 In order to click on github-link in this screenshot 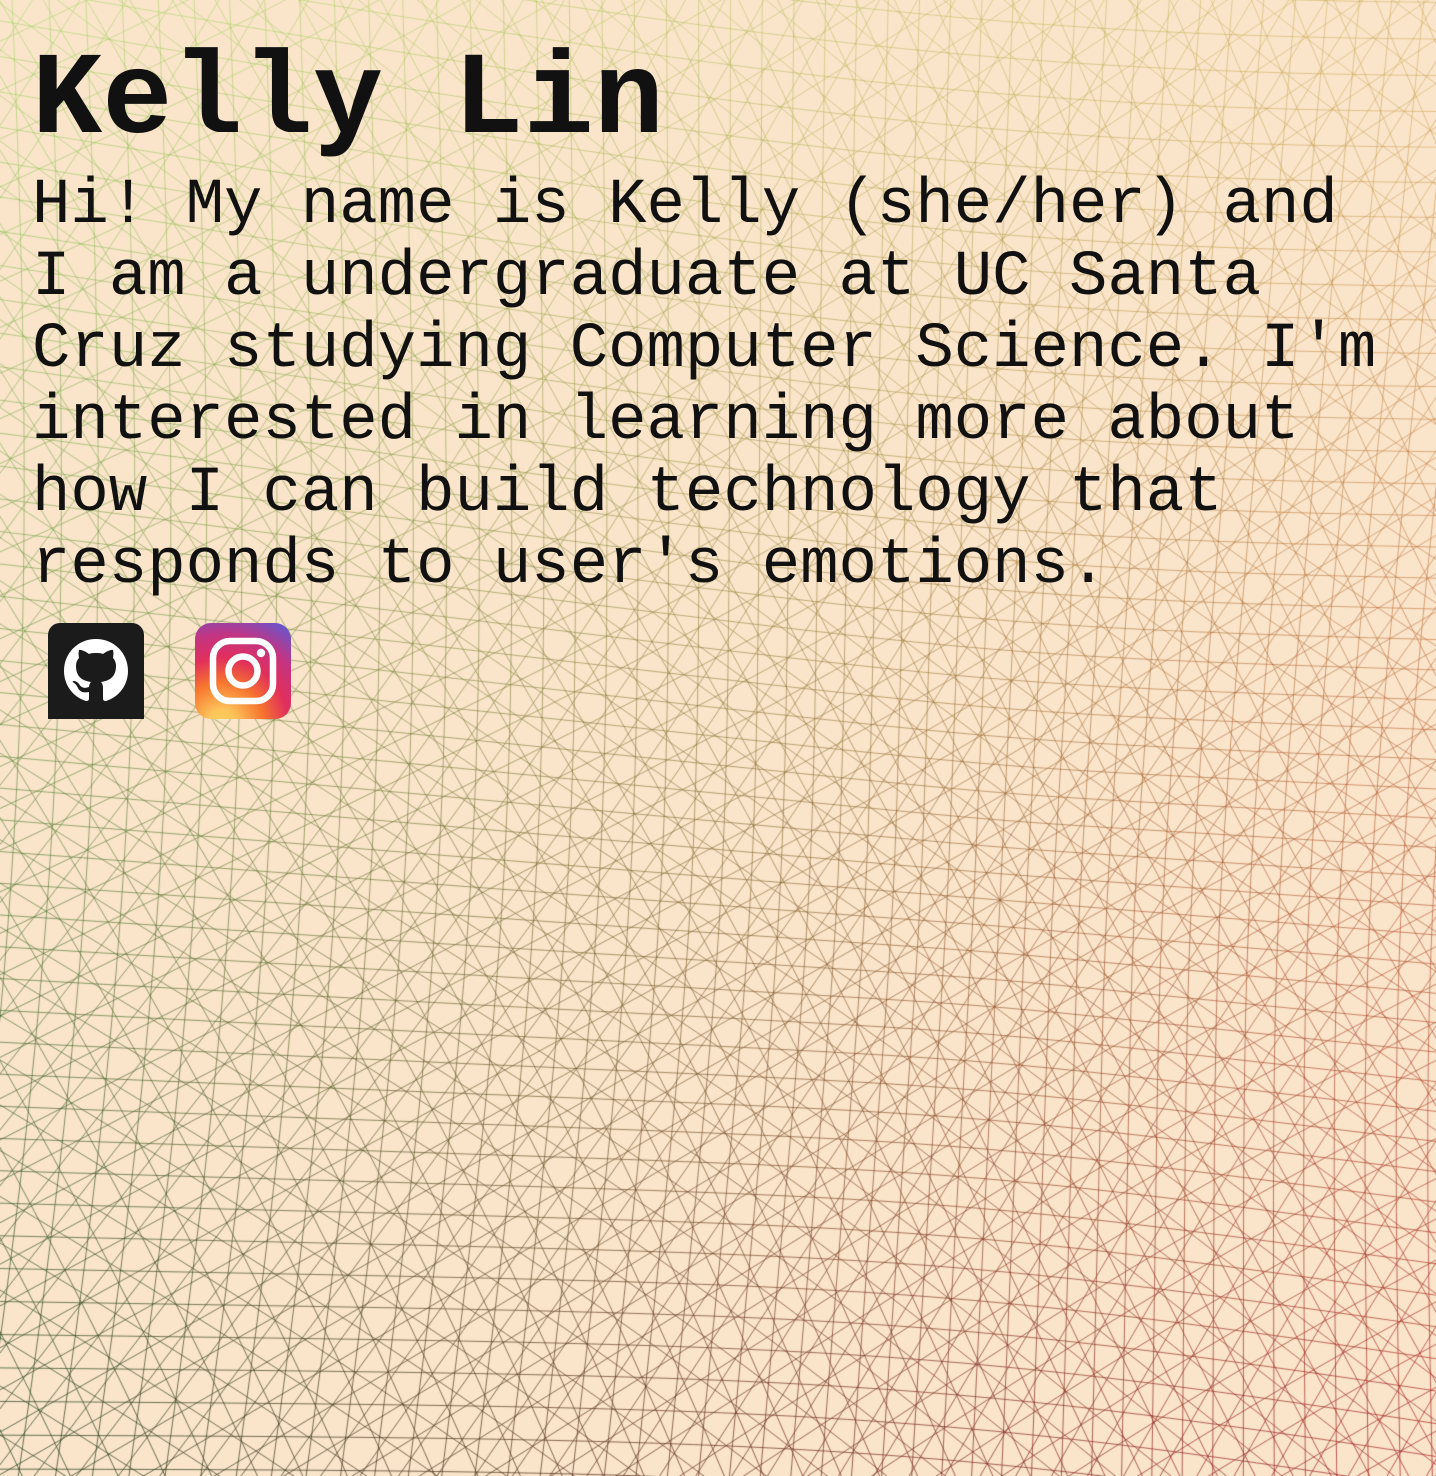, I will do `click(96, 671)`.